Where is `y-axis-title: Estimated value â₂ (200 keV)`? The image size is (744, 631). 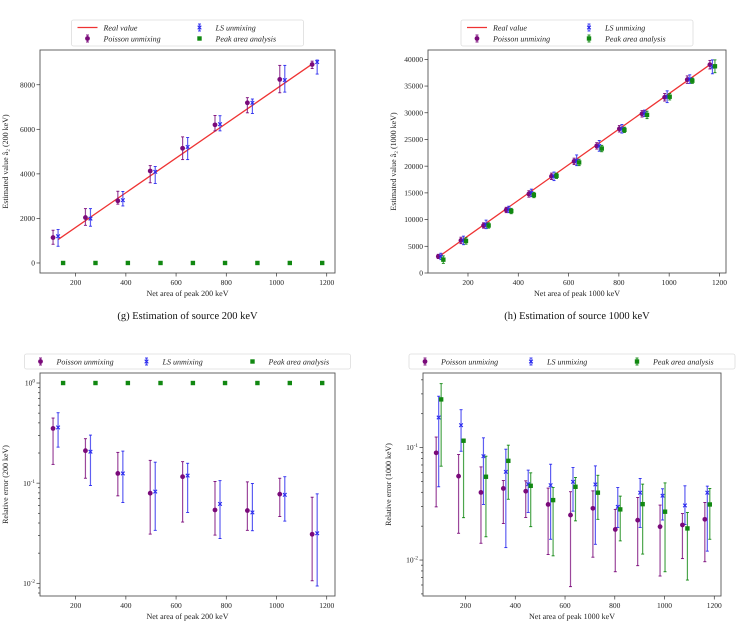
y-axis-title: Estimated value â₂ (200 keV) is located at coordinates (5, 161).